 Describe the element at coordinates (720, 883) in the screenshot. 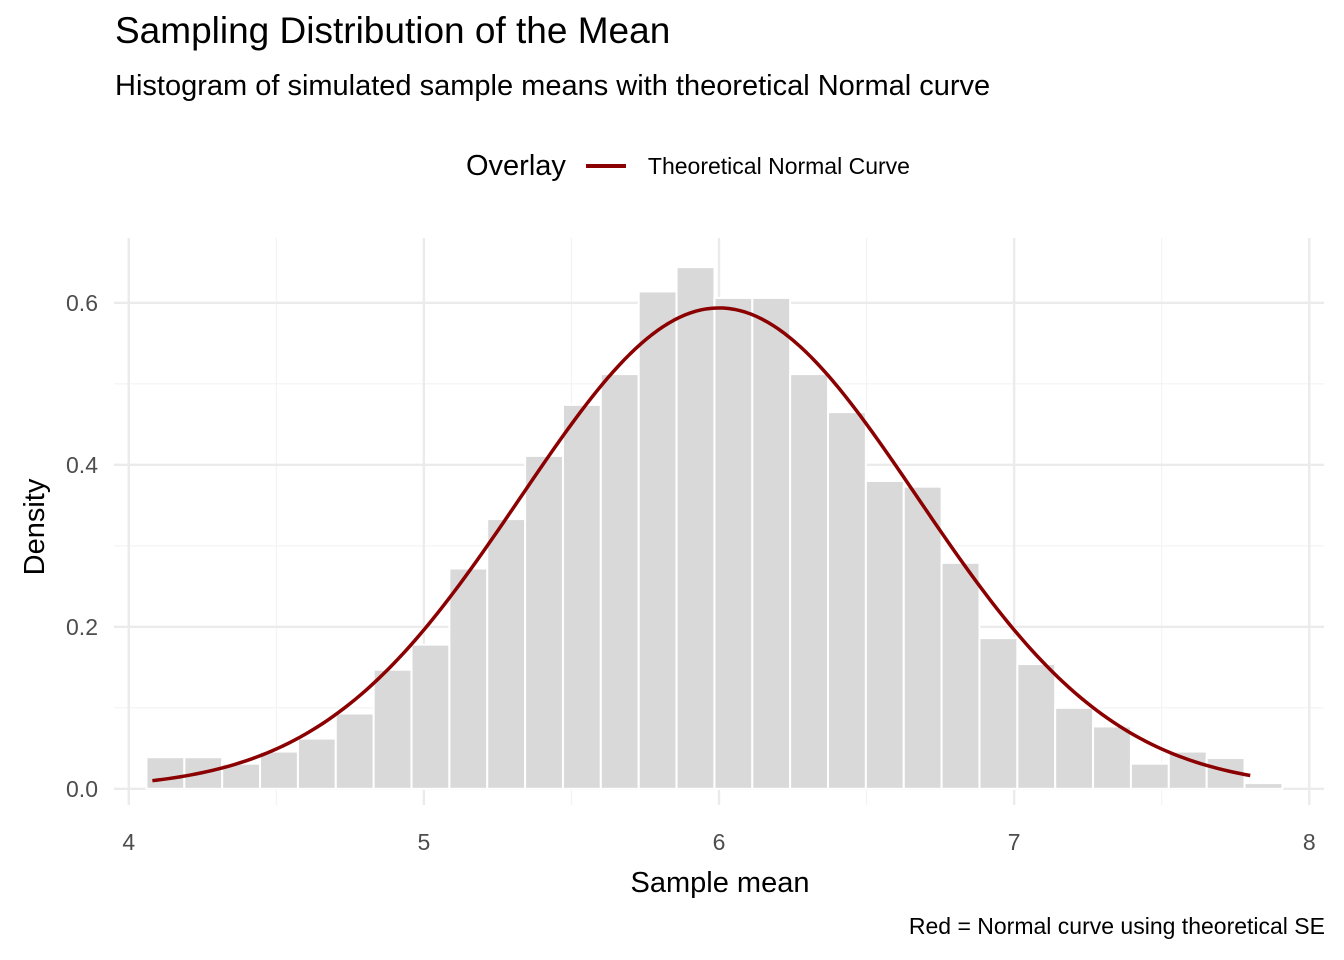

I see `x-axis-title: Sample mean` at that location.